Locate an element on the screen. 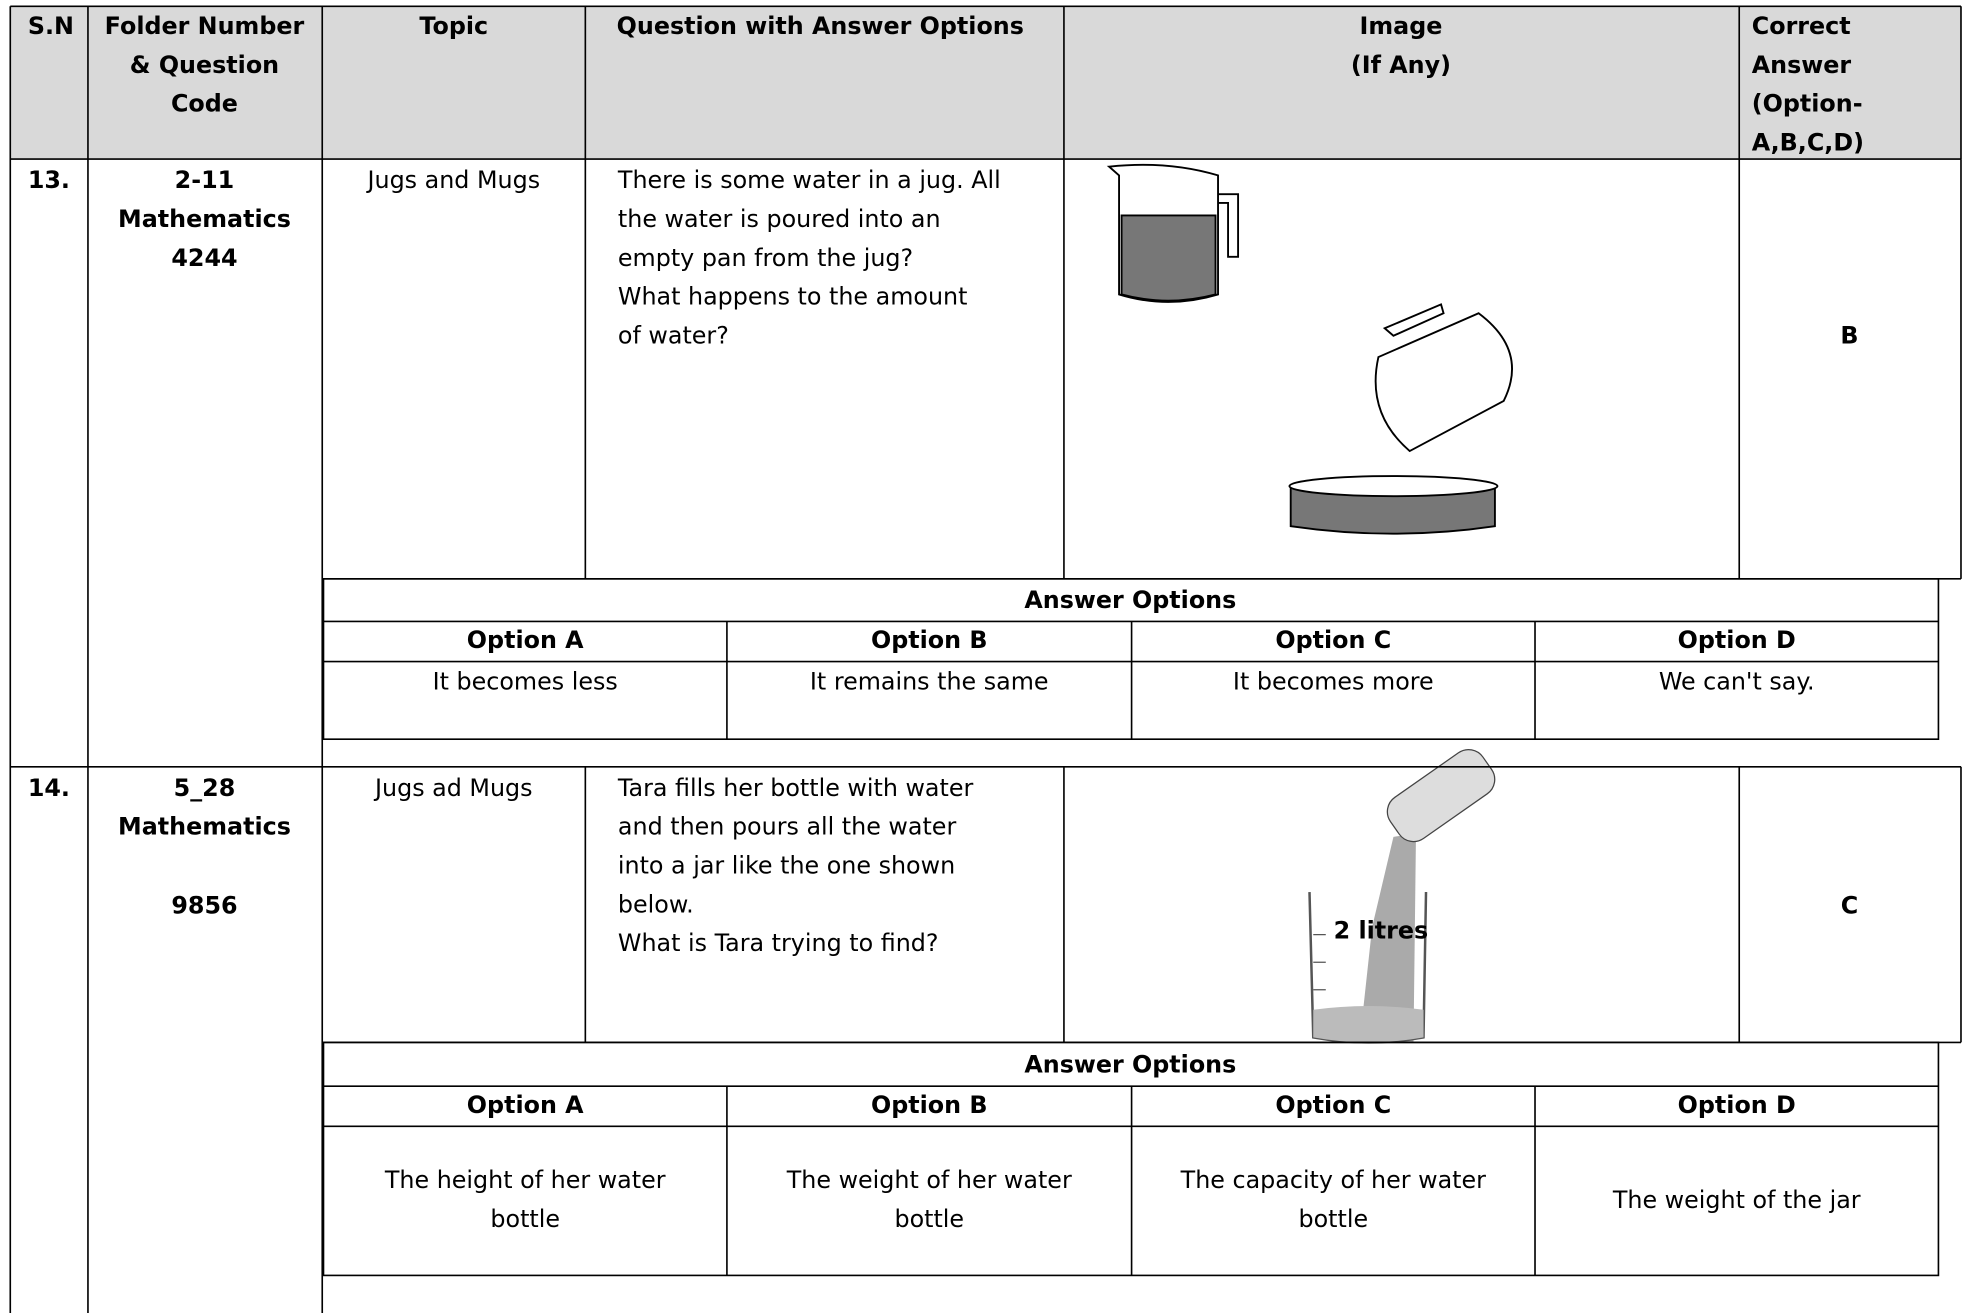 This screenshot has height=1313, width=1965. question-code: 9856 is located at coordinates (204, 906).